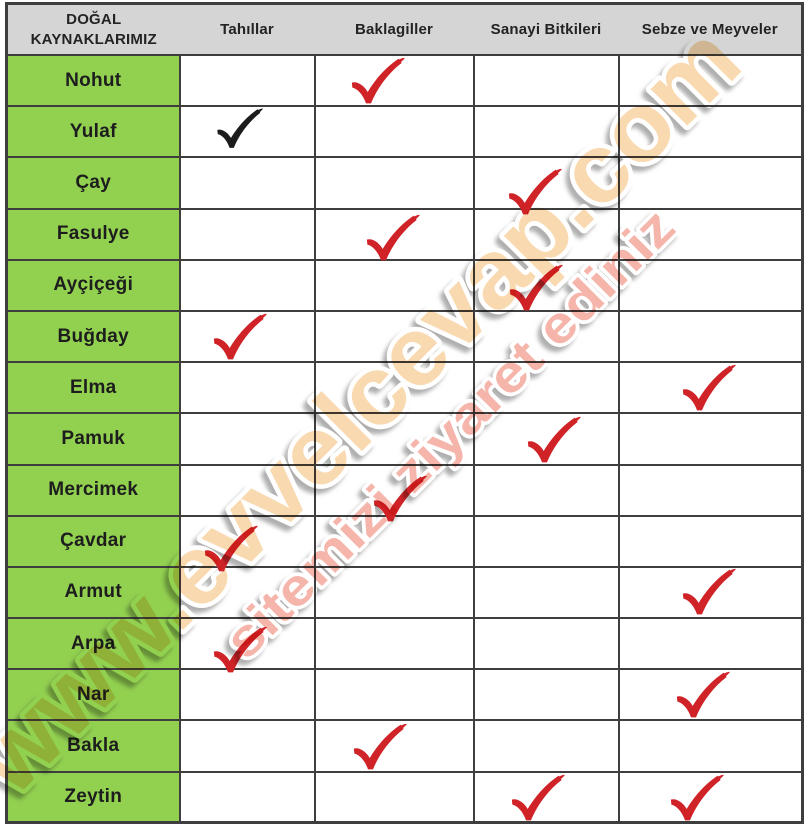  What do you see at coordinates (93, 336) in the screenshot?
I see `row-label-cell: Buğday` at bounding box center [93, 336].